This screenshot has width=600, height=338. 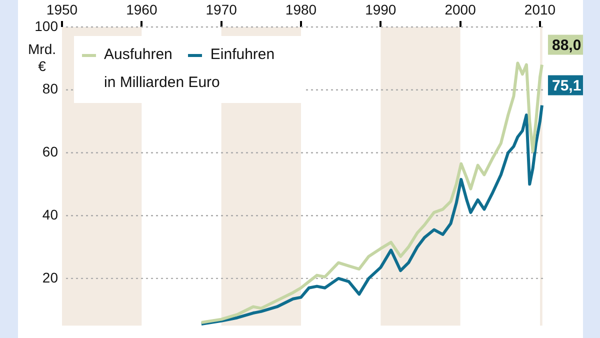 What do you see at coordinates (50, 88) in the screenshot?
I see `y-tick-label: 80` at bounding box center [50, 88].